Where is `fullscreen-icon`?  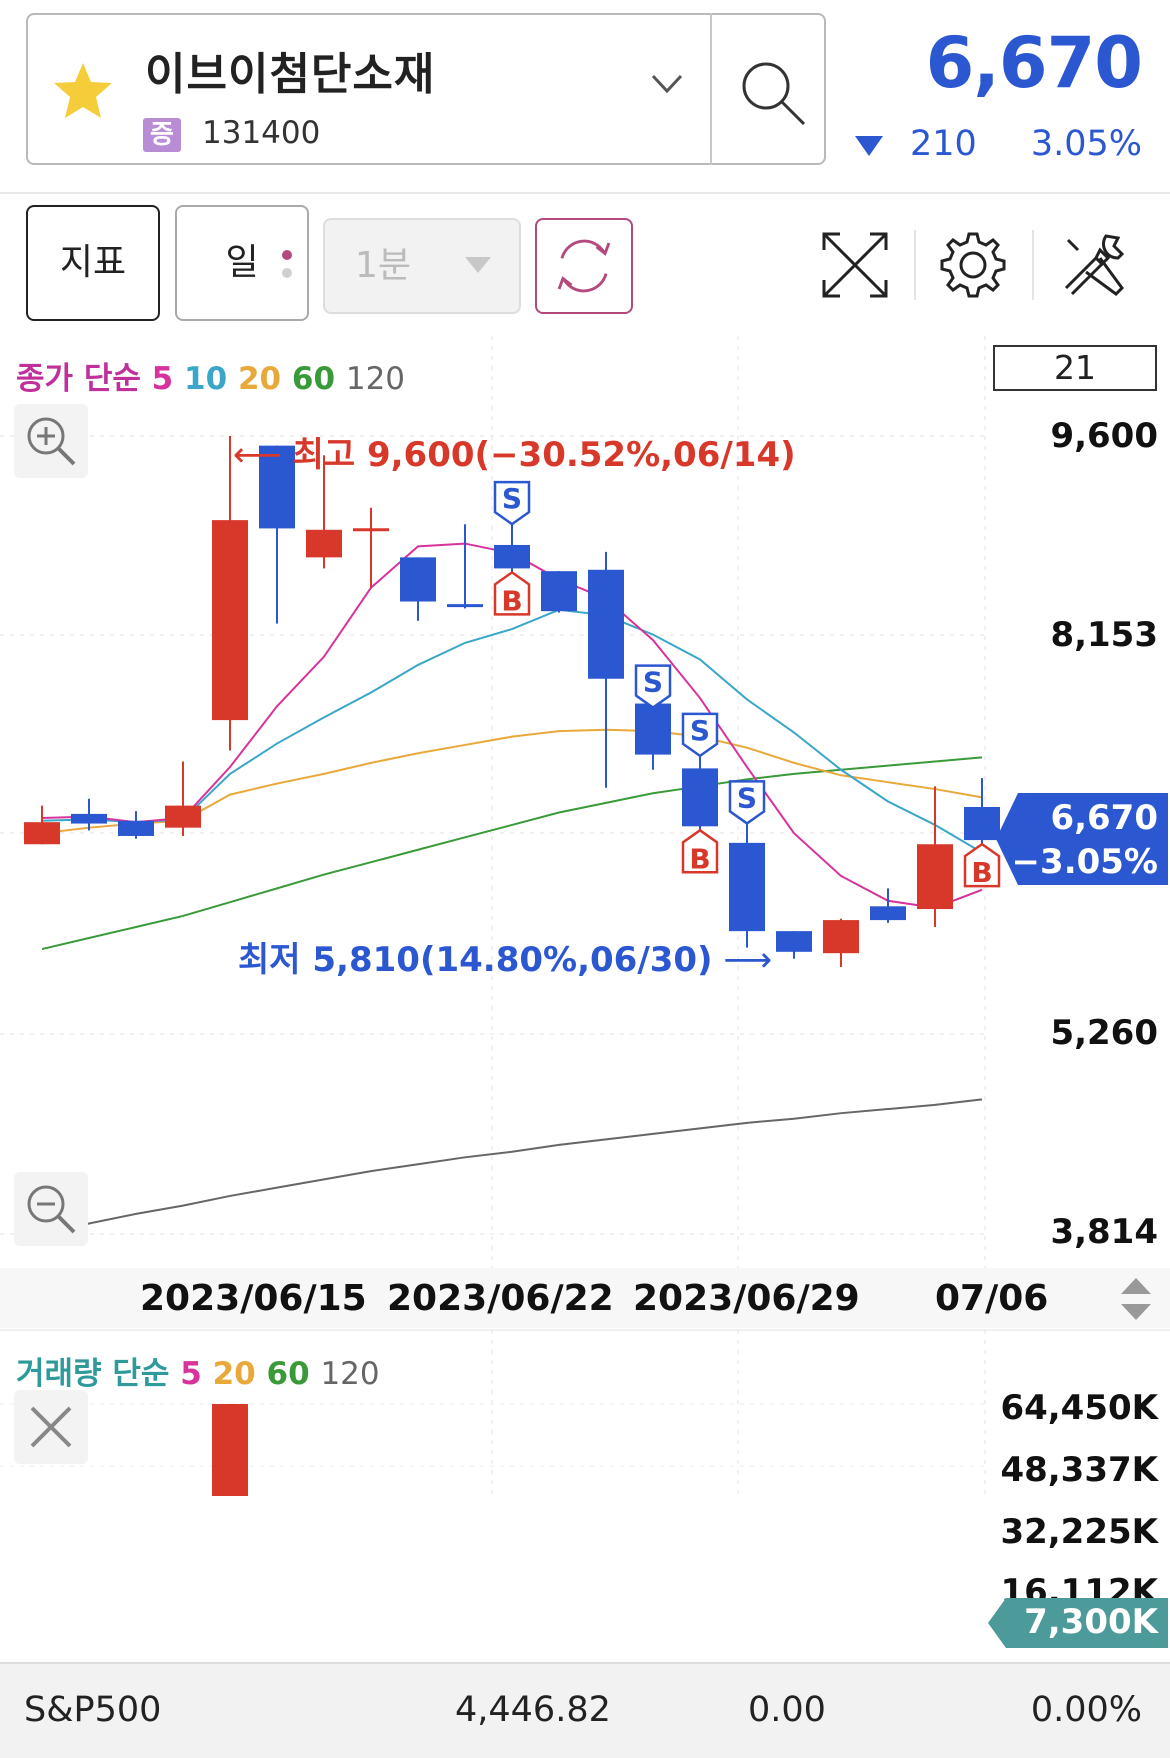
fullscreen-icon is located at coordinates (855, 265).